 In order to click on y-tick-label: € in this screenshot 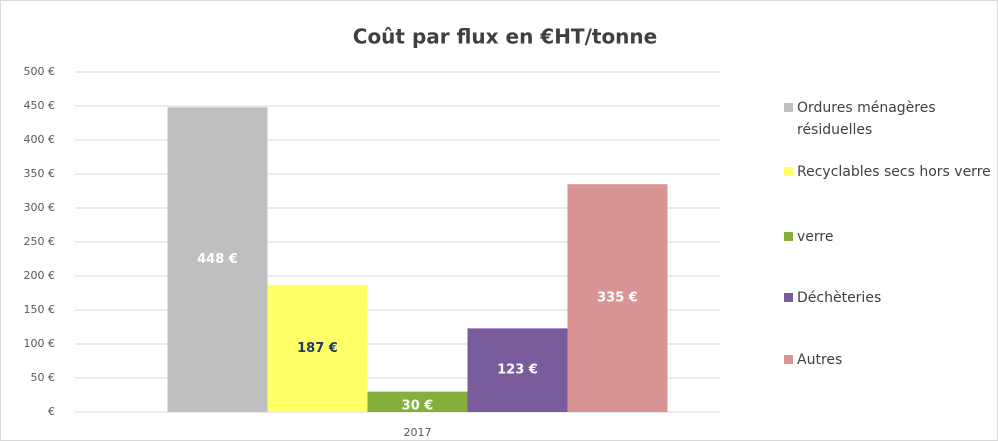, I will do `click(51, 411)`.